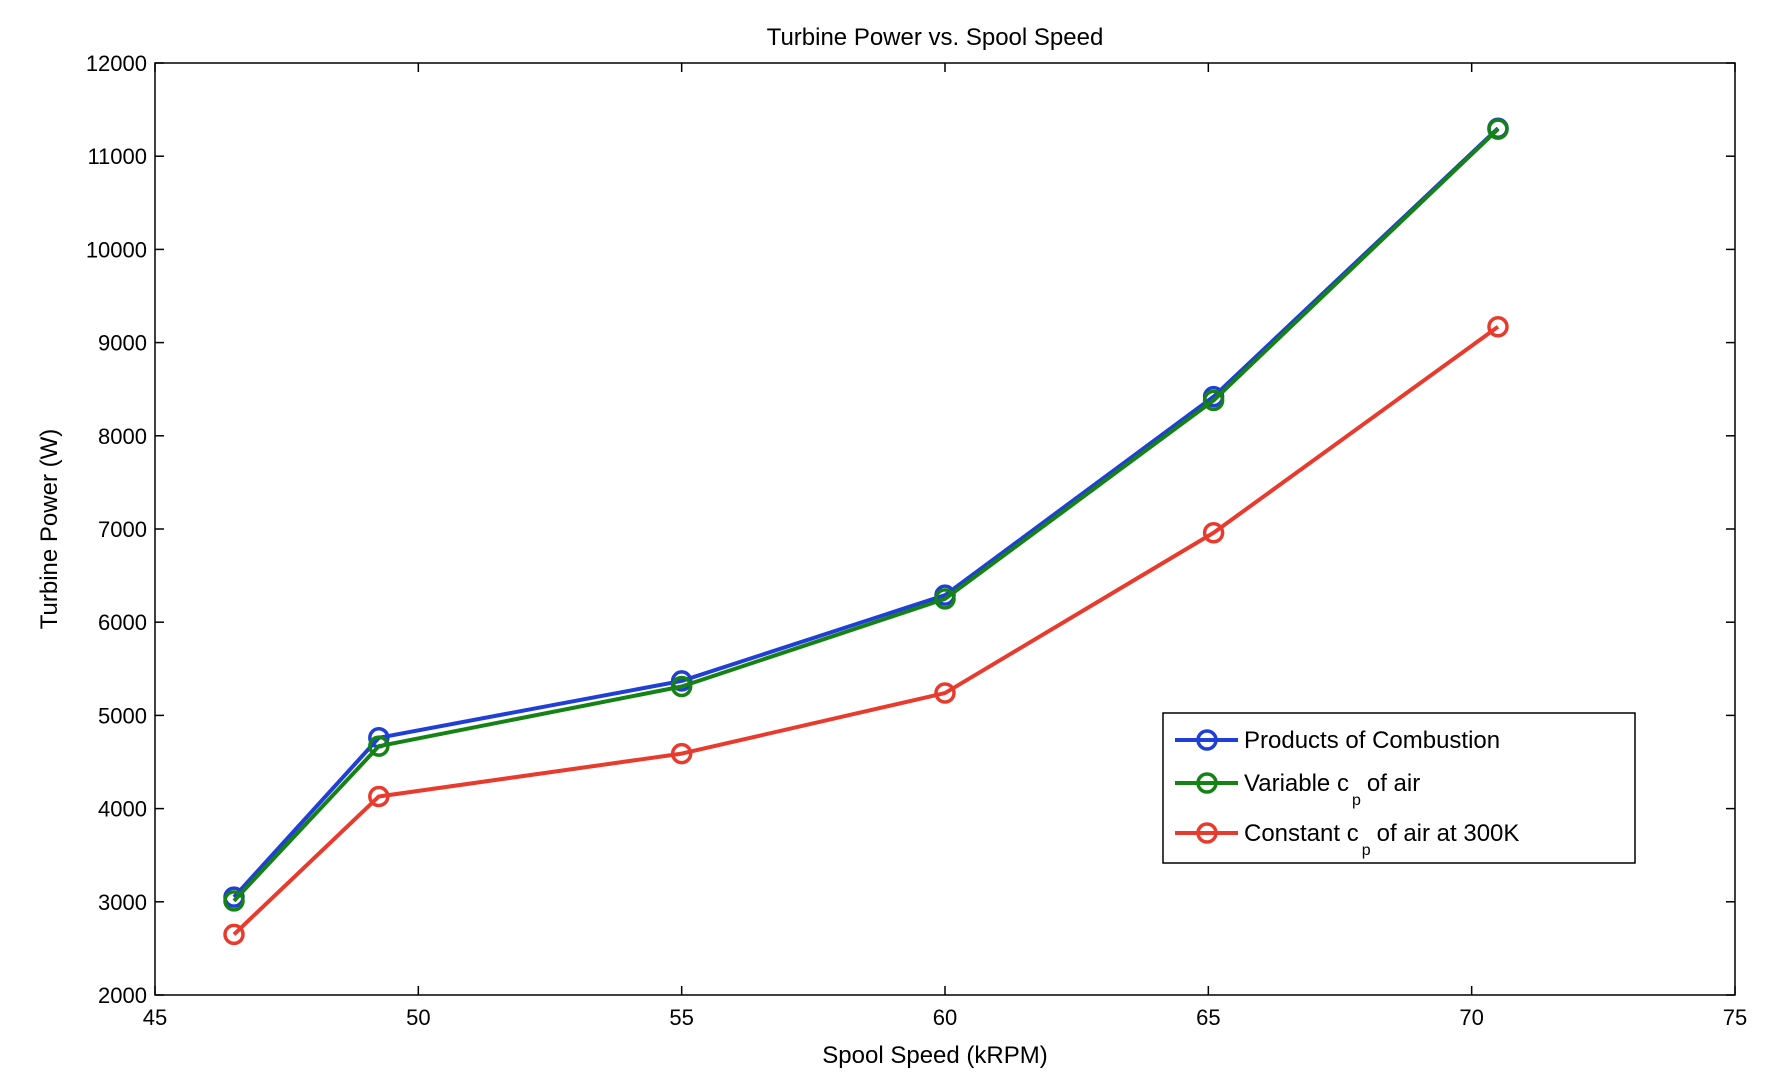 The image size is (1788, 1089). What do you see at coordinates (1332, 789) in the screenshot?
I see `legend-label: Variable cpof air` at bounding box center [1332, 789].